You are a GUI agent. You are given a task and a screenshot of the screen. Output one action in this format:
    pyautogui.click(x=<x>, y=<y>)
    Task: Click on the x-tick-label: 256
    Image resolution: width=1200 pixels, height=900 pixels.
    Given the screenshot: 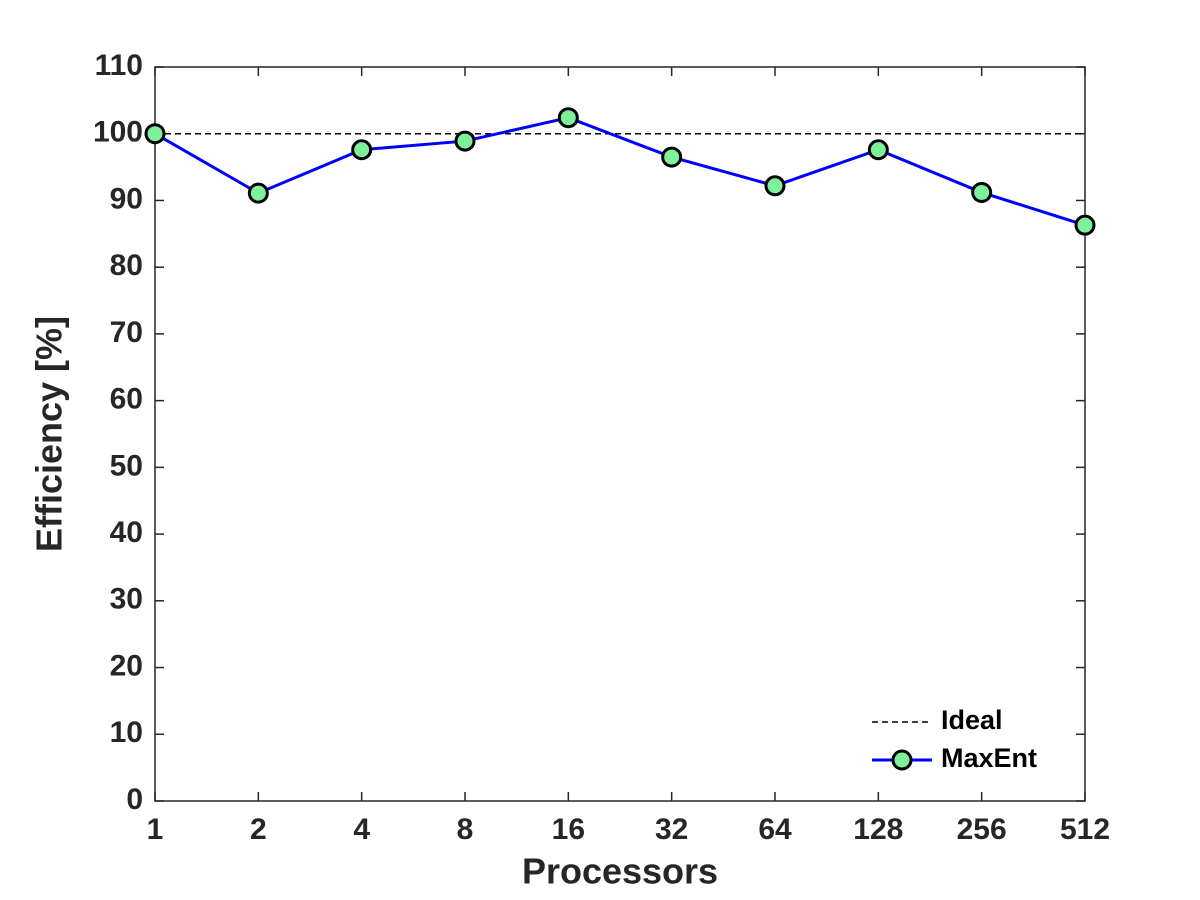 What is the action you would take?
    pyautogui.click(x=982, y=829)
    